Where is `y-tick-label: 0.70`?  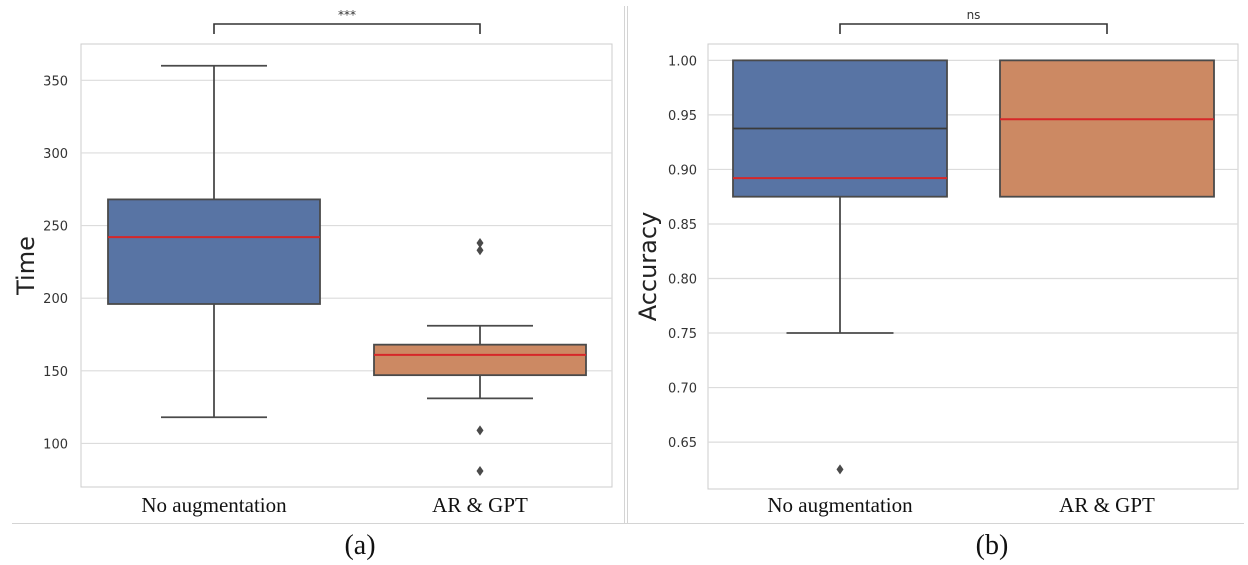
y-tick-label: 0.70 is located at coordinates (682, 389).